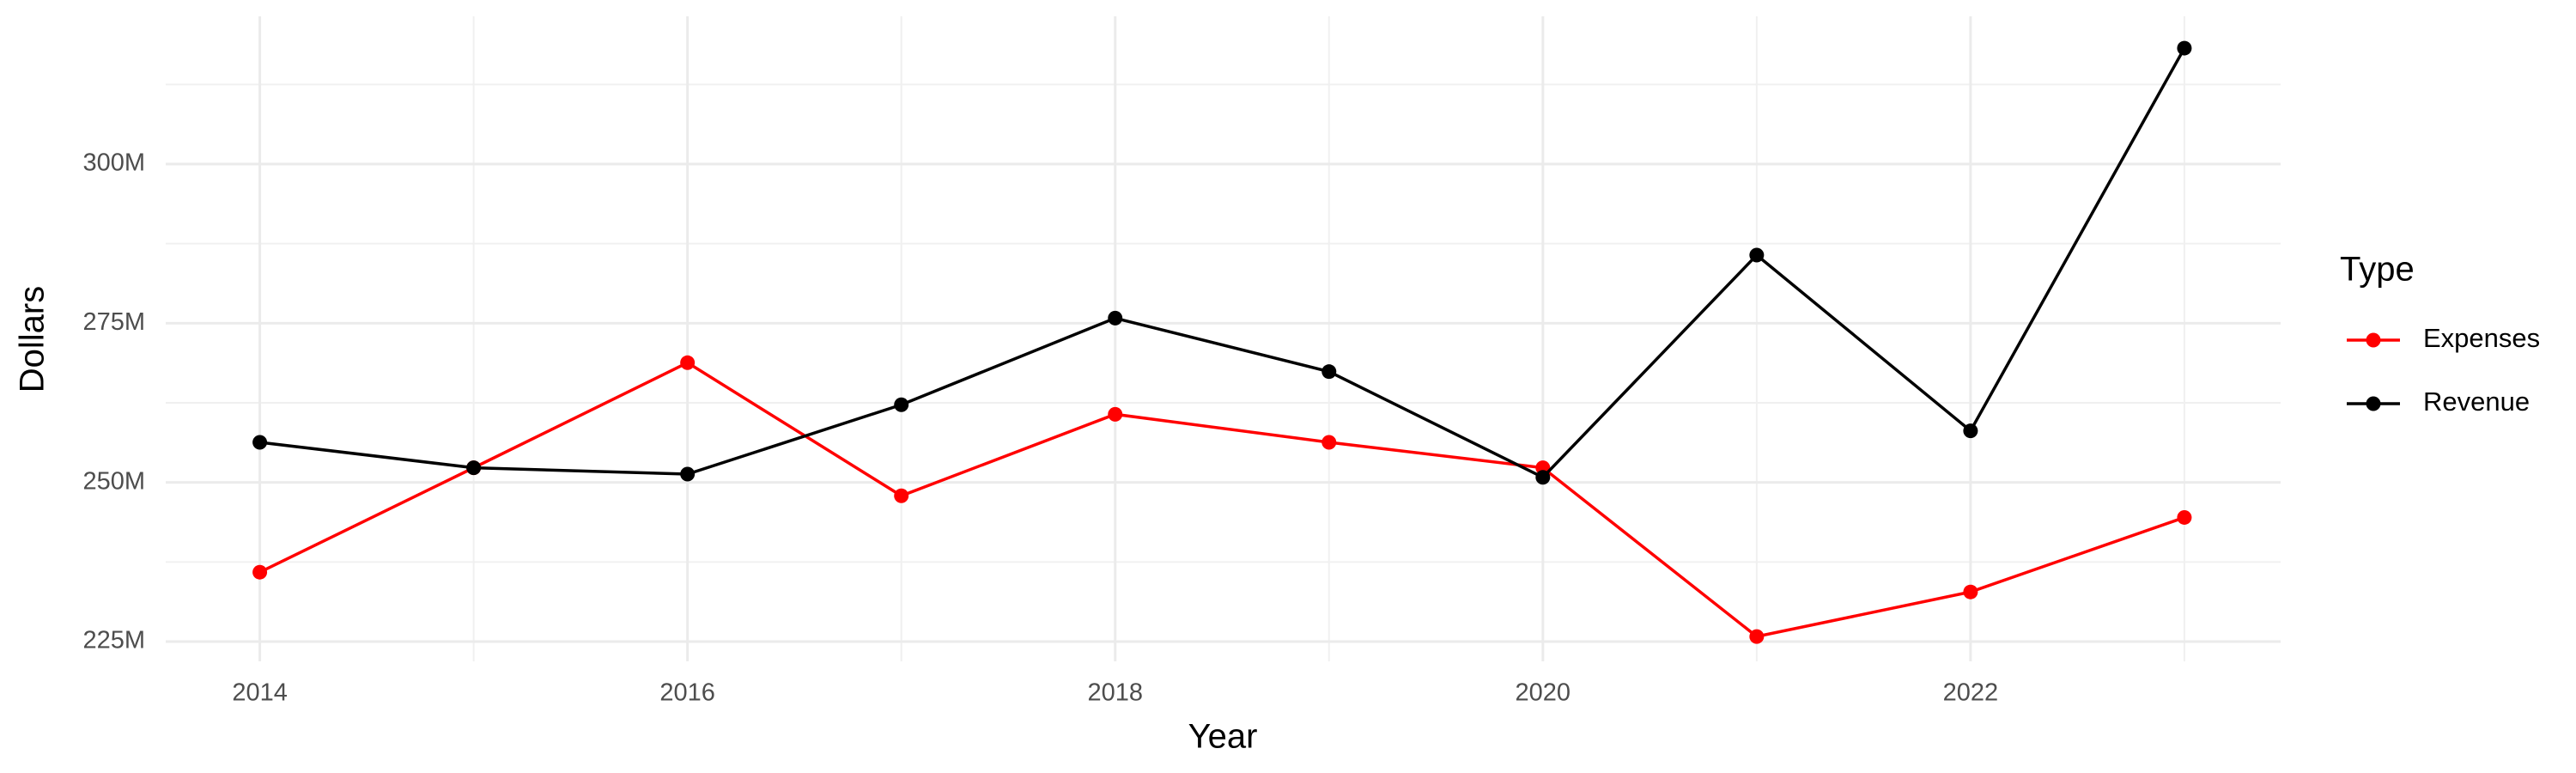 The width and height of the screenshot is (2576, 773). What do you see at coordinates (2477, 401) in the screenshot?
I see `legend-label: Revenue` at bounding box center [2477, 401].